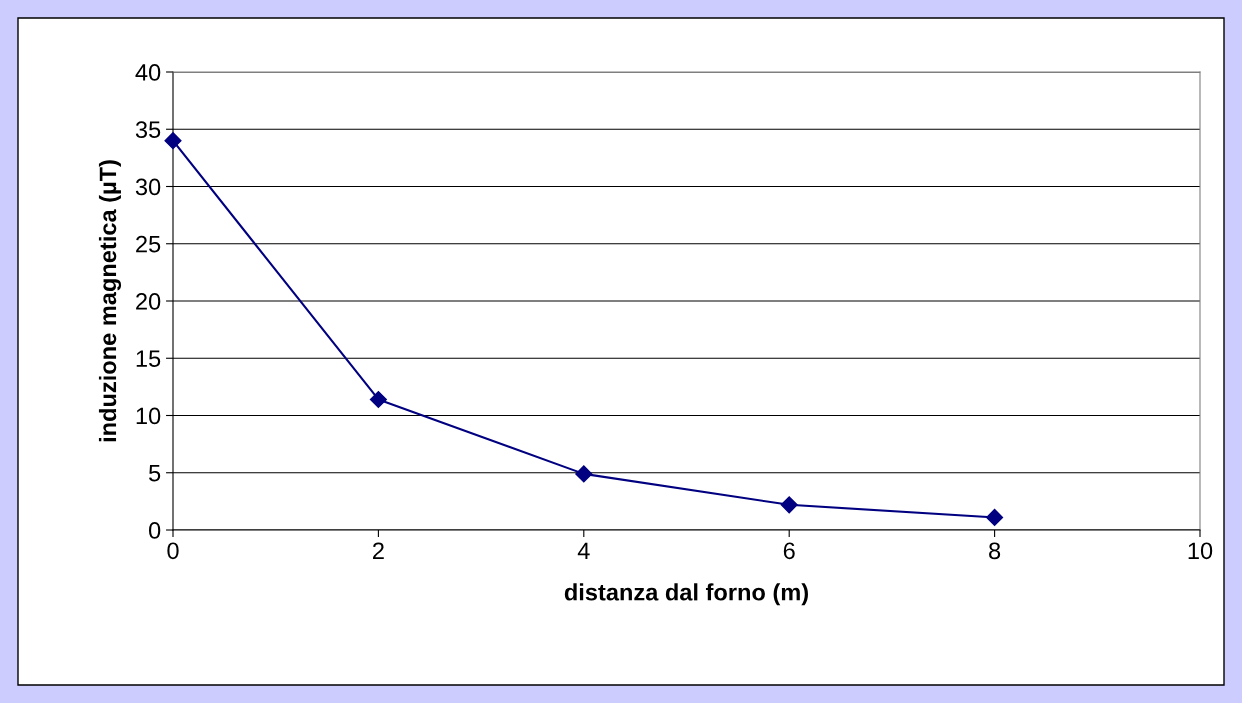 Image resolution: width=1242 pixels, height=703 pixels. I want to click on y-tick-label: 35, so click(148, 130).